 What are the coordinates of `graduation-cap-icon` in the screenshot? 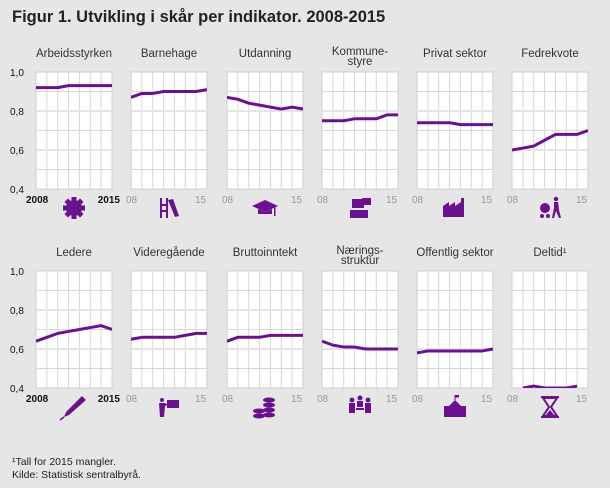 It's located at (265, 208).